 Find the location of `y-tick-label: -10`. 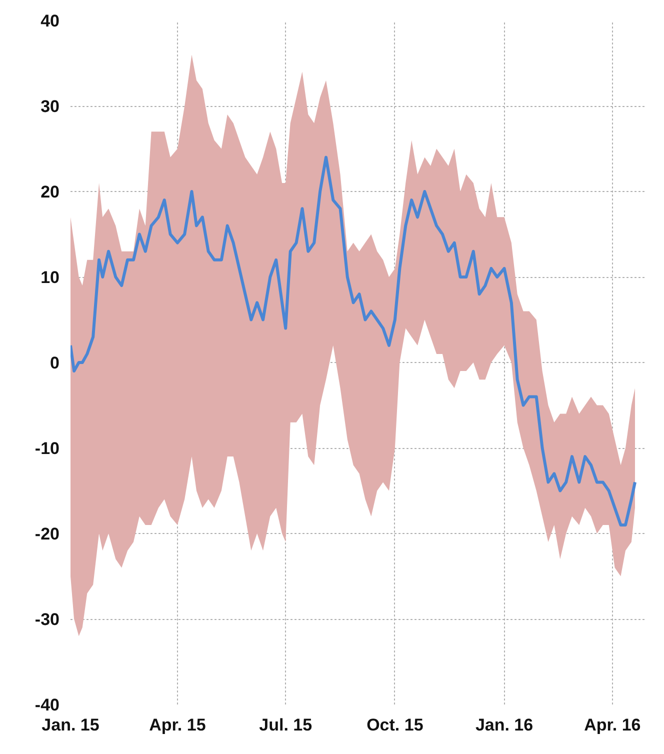

y-tick-label: -10 is located at coordinates (47, 448).